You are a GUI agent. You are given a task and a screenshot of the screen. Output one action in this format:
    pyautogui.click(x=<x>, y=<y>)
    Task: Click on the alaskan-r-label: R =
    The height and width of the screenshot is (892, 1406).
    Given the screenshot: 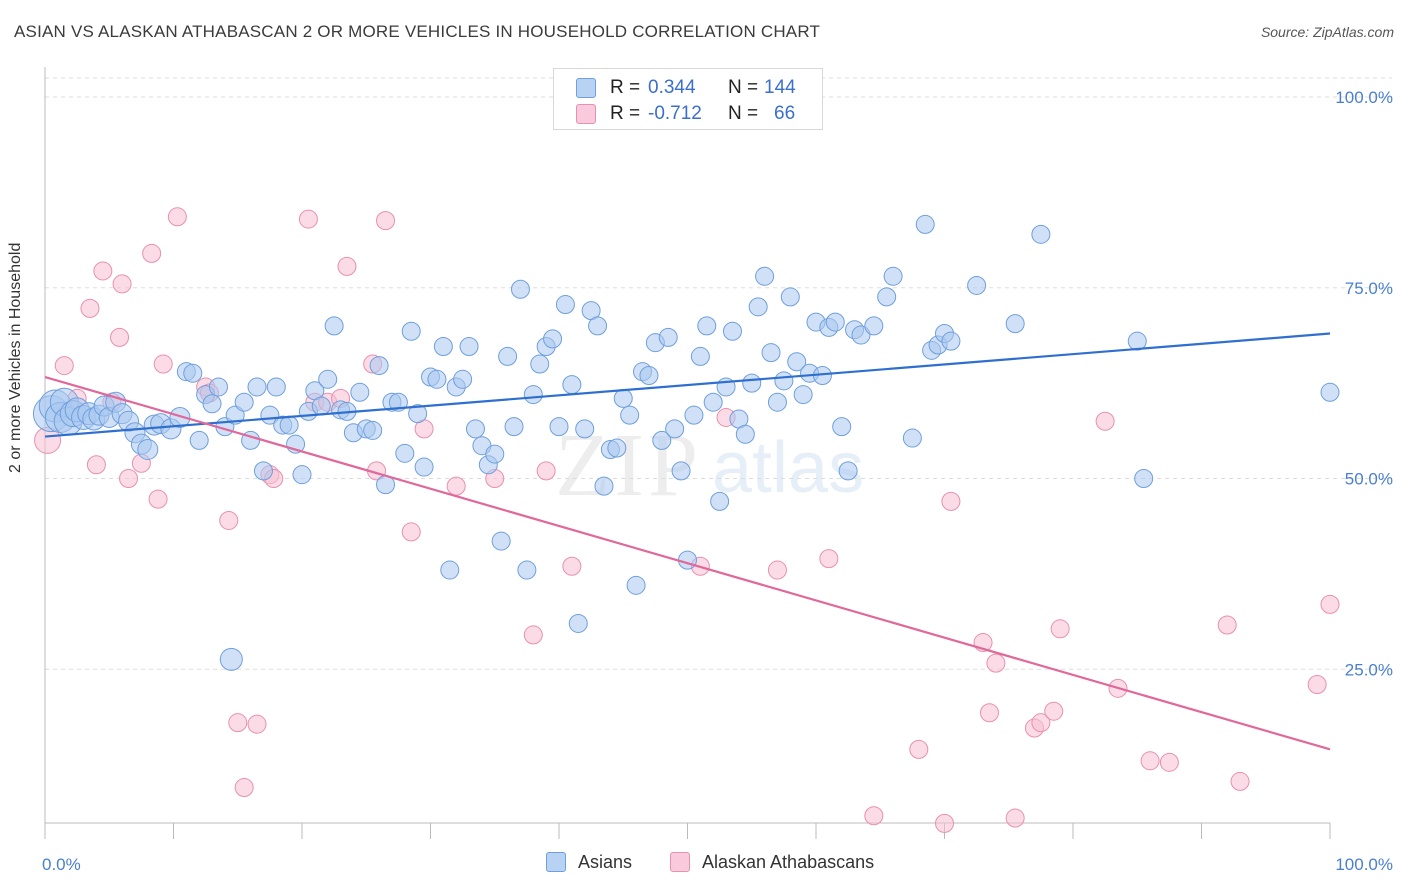 What is the action you would take?
    pyautogui.click(x=625, y=113)
    